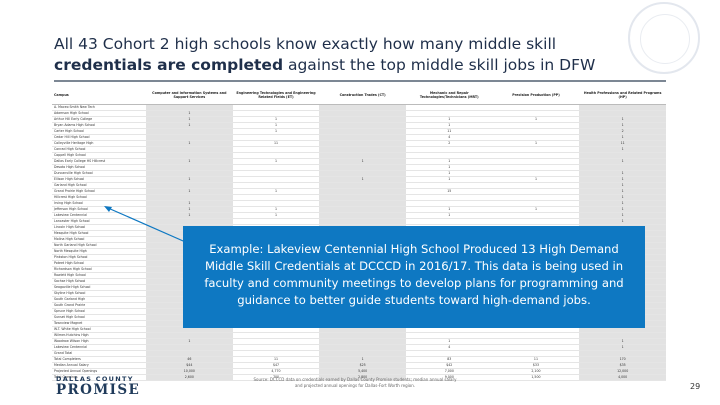 The width and height of the screenshot is (720, 405). Describe the element at coordinates (99, 209) in the screenshot. I see `campus-name-cell: Jefferson High School` at that location.